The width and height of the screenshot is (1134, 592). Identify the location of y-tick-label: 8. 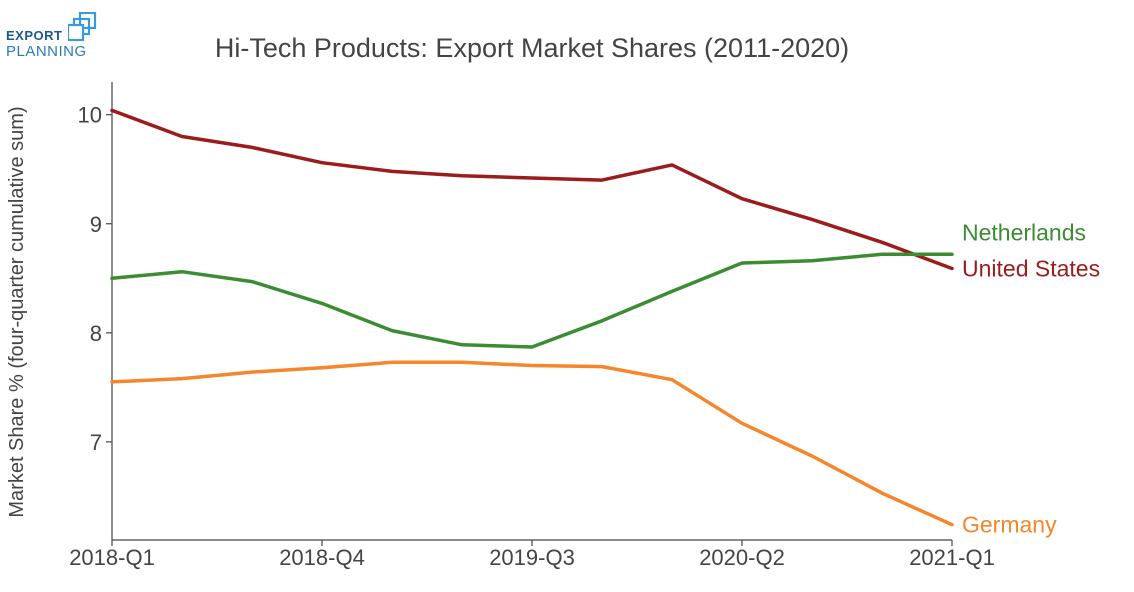
(96, 333).